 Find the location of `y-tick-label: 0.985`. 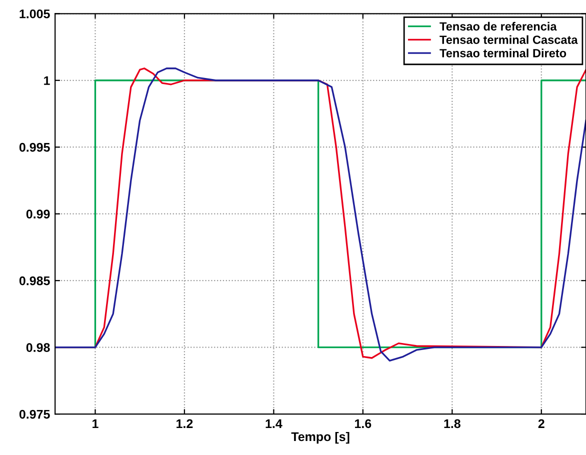

y-tick-label: 0.985 is located at coordinates (34, 281).